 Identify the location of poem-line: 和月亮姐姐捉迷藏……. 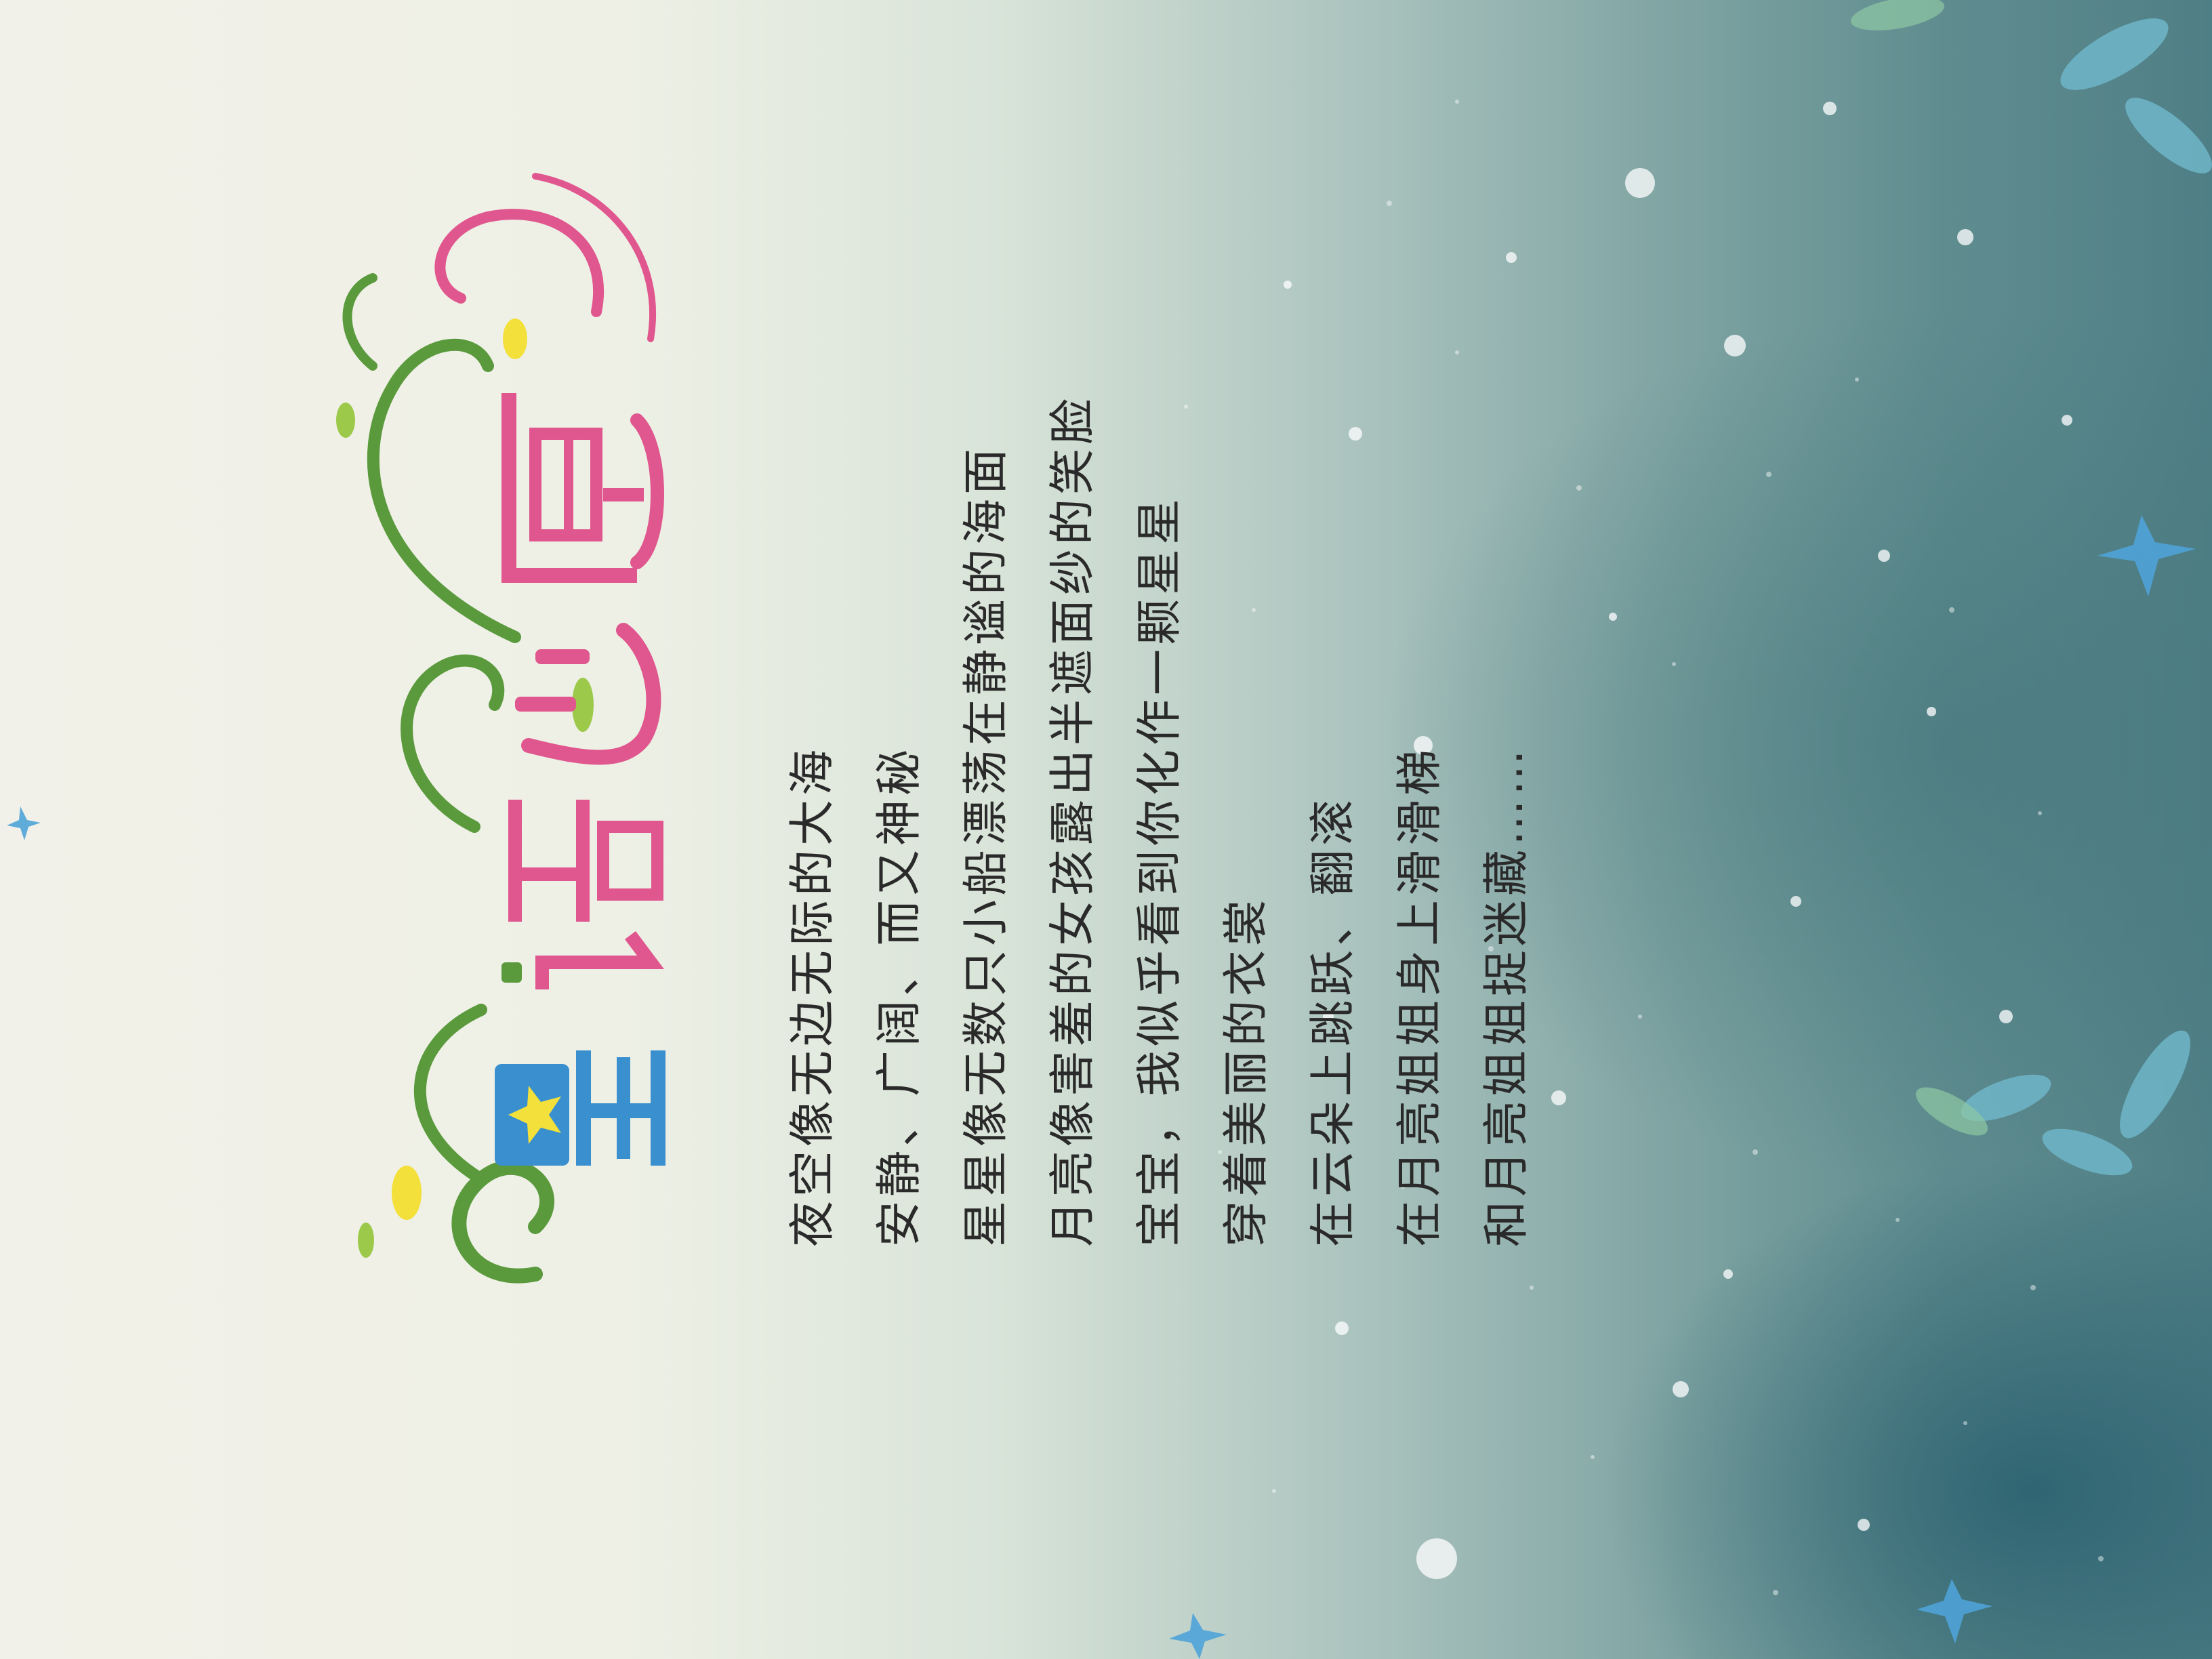
(1507, 996).